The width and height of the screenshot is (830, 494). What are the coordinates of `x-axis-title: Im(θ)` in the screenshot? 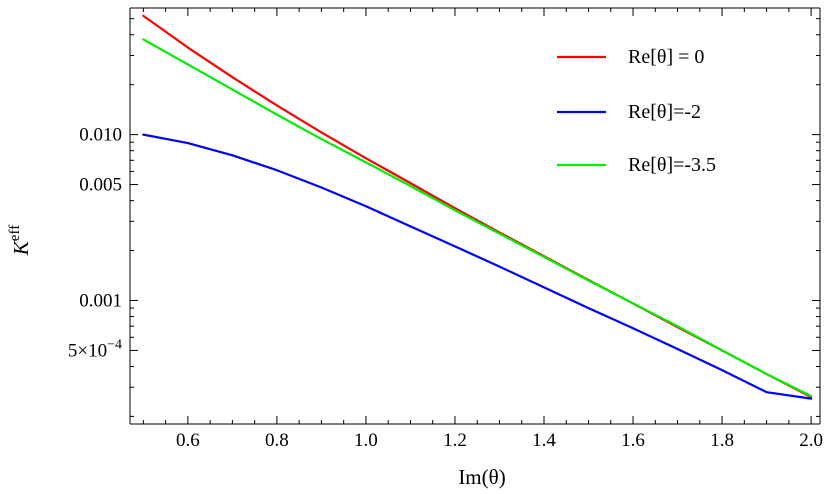 It's located at (481, 477).